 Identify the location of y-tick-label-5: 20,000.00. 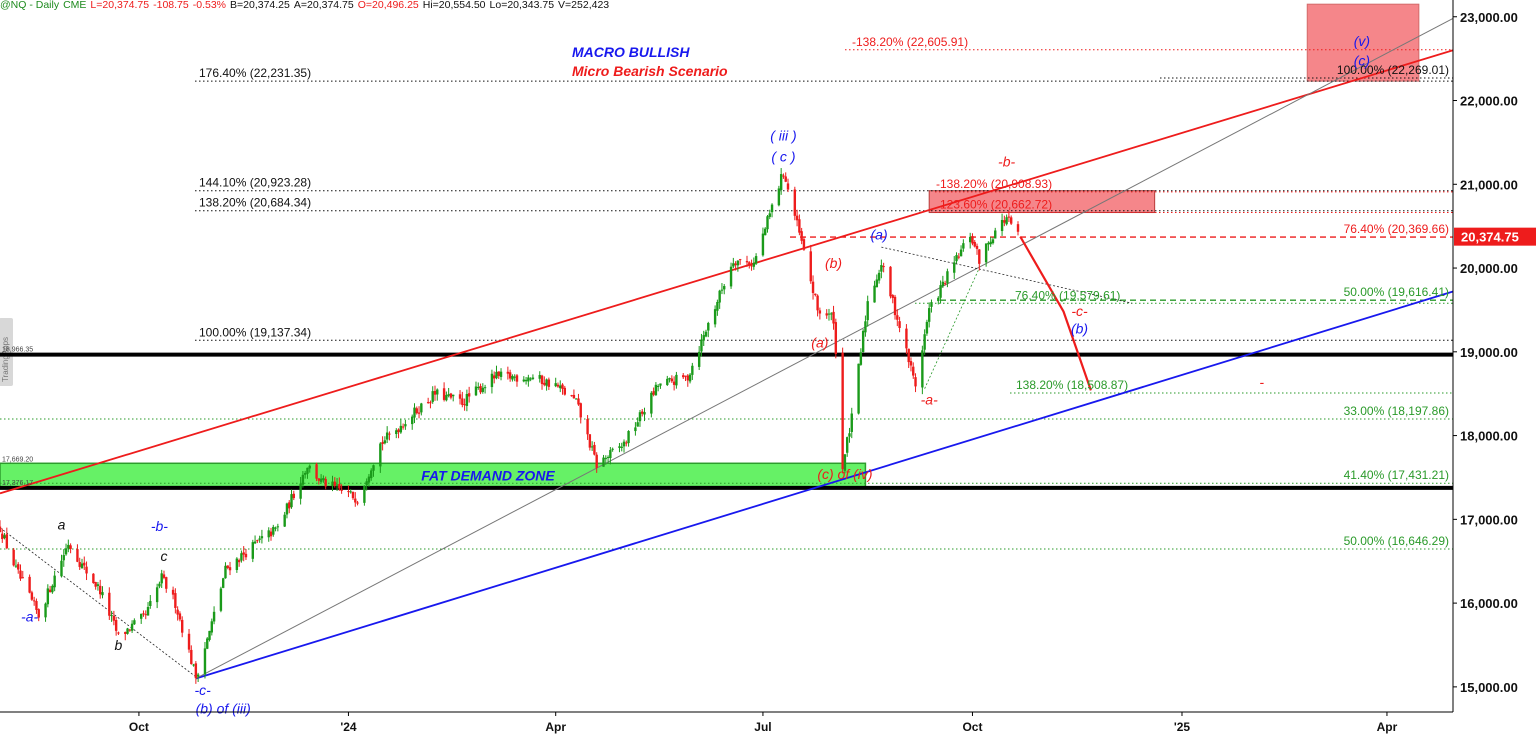
(1489, 268).